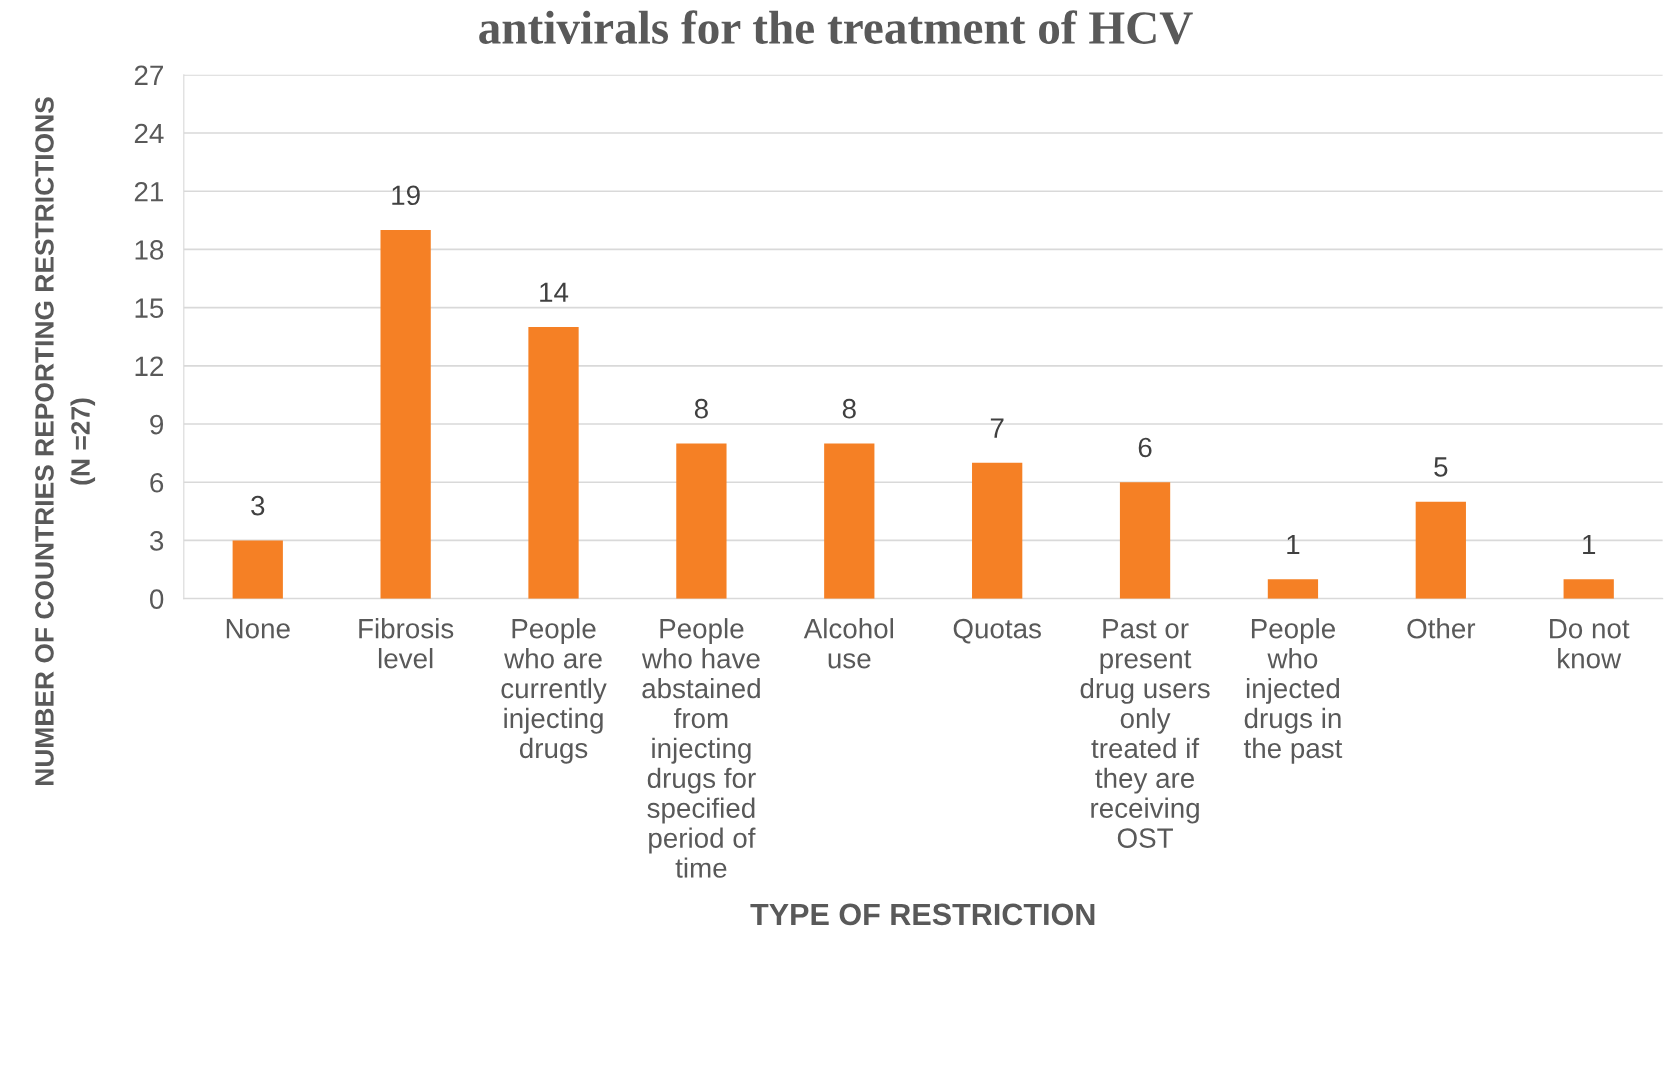 This screenshot has width=1671, height=1069. I want to click on y-tick-label: 3, so click(156, 541).